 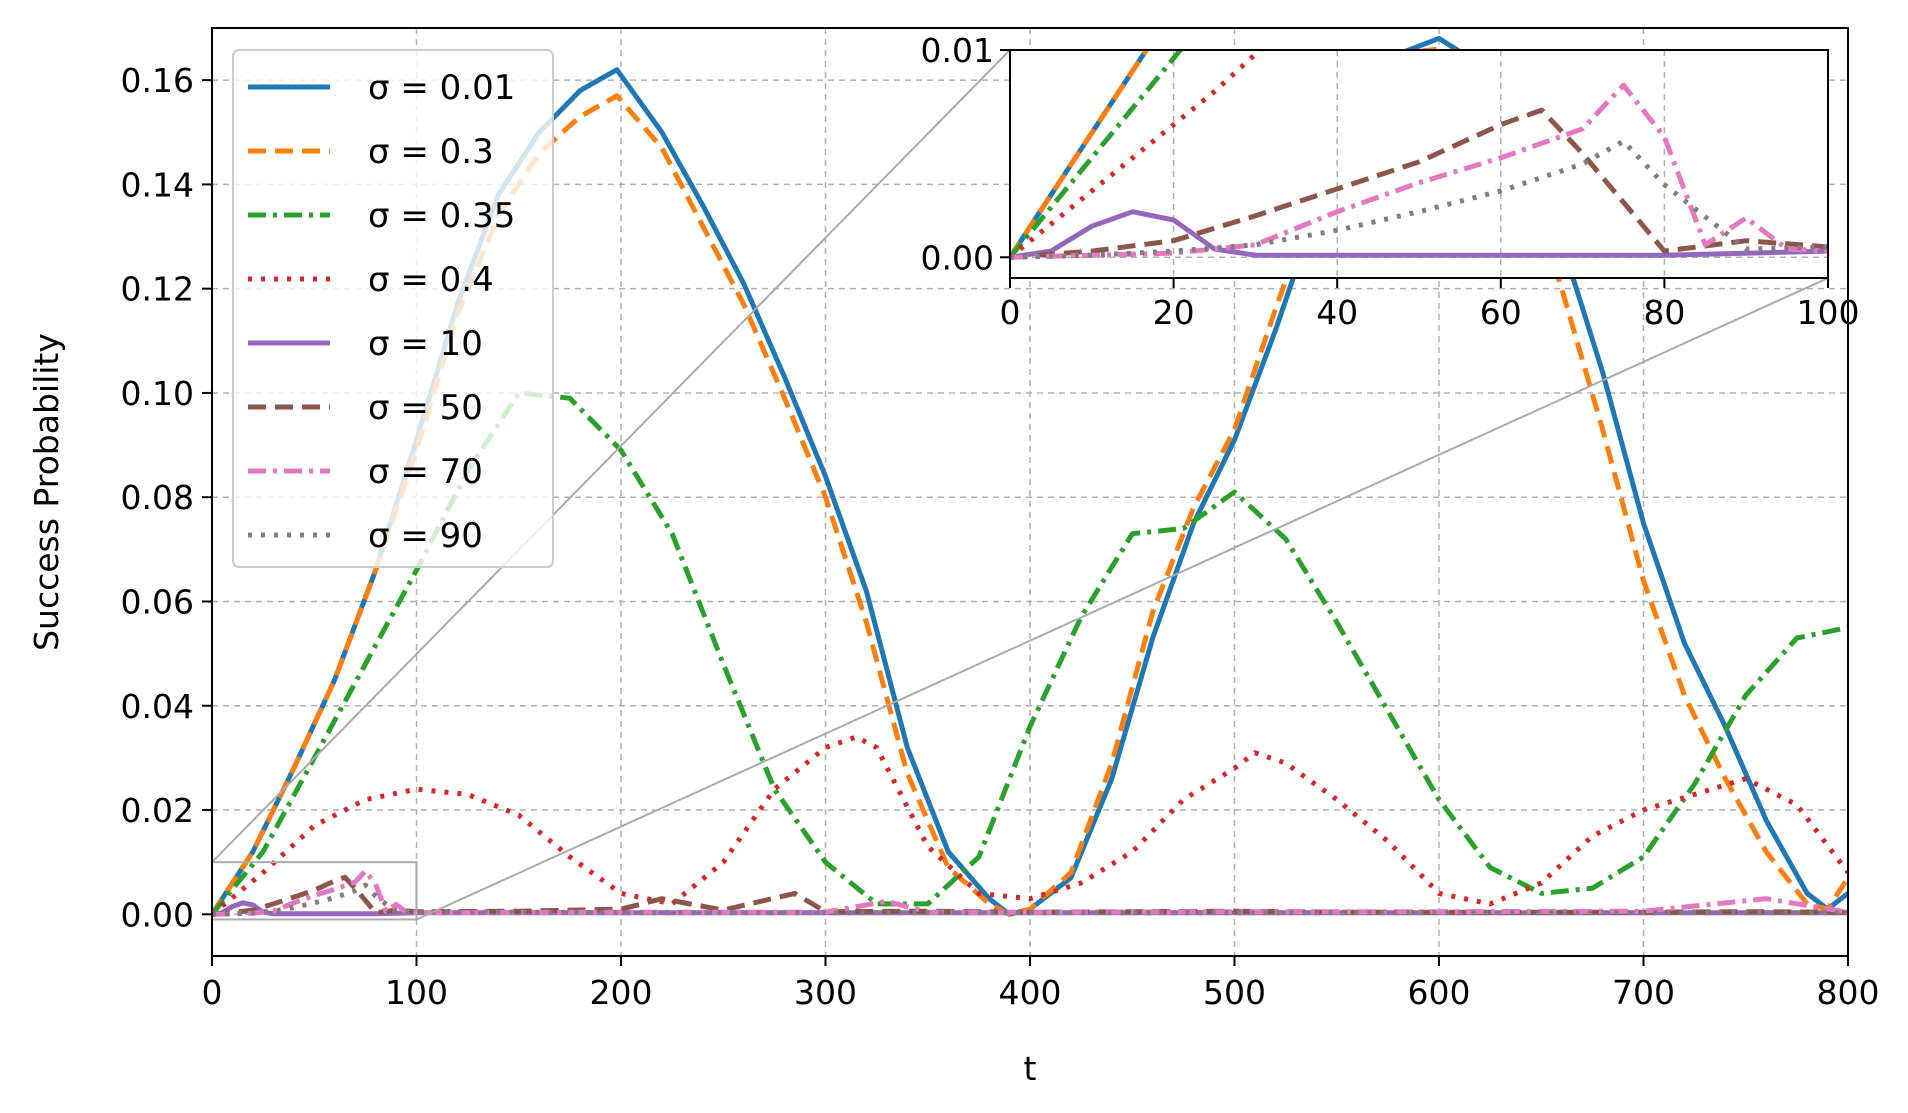 What do you see at coordinates (1030, 1068) in the screenshot?
I see `x-axis-label: t` at bounding box center [1030, 1068].